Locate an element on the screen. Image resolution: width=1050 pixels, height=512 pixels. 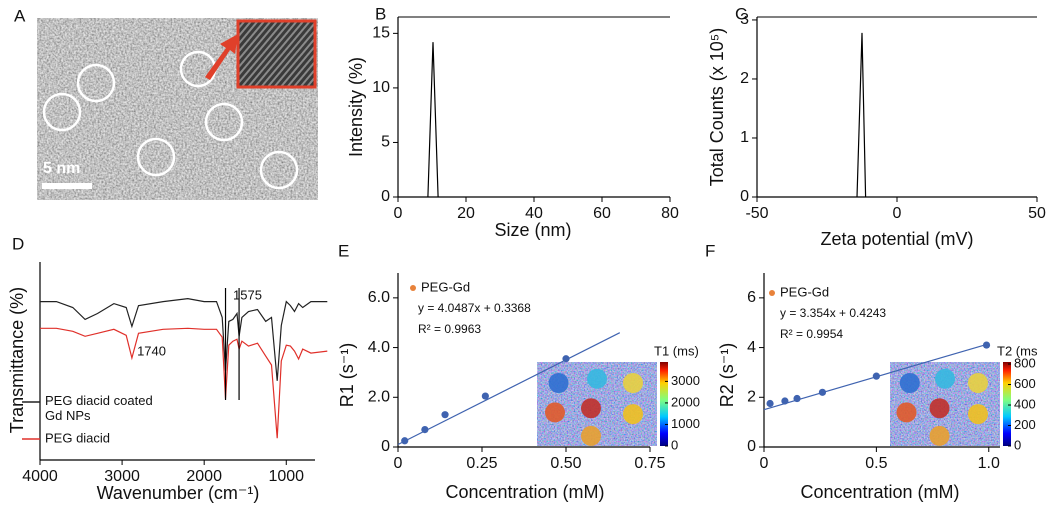
x-tick-label: -50 is located at coordinates (756, 213).